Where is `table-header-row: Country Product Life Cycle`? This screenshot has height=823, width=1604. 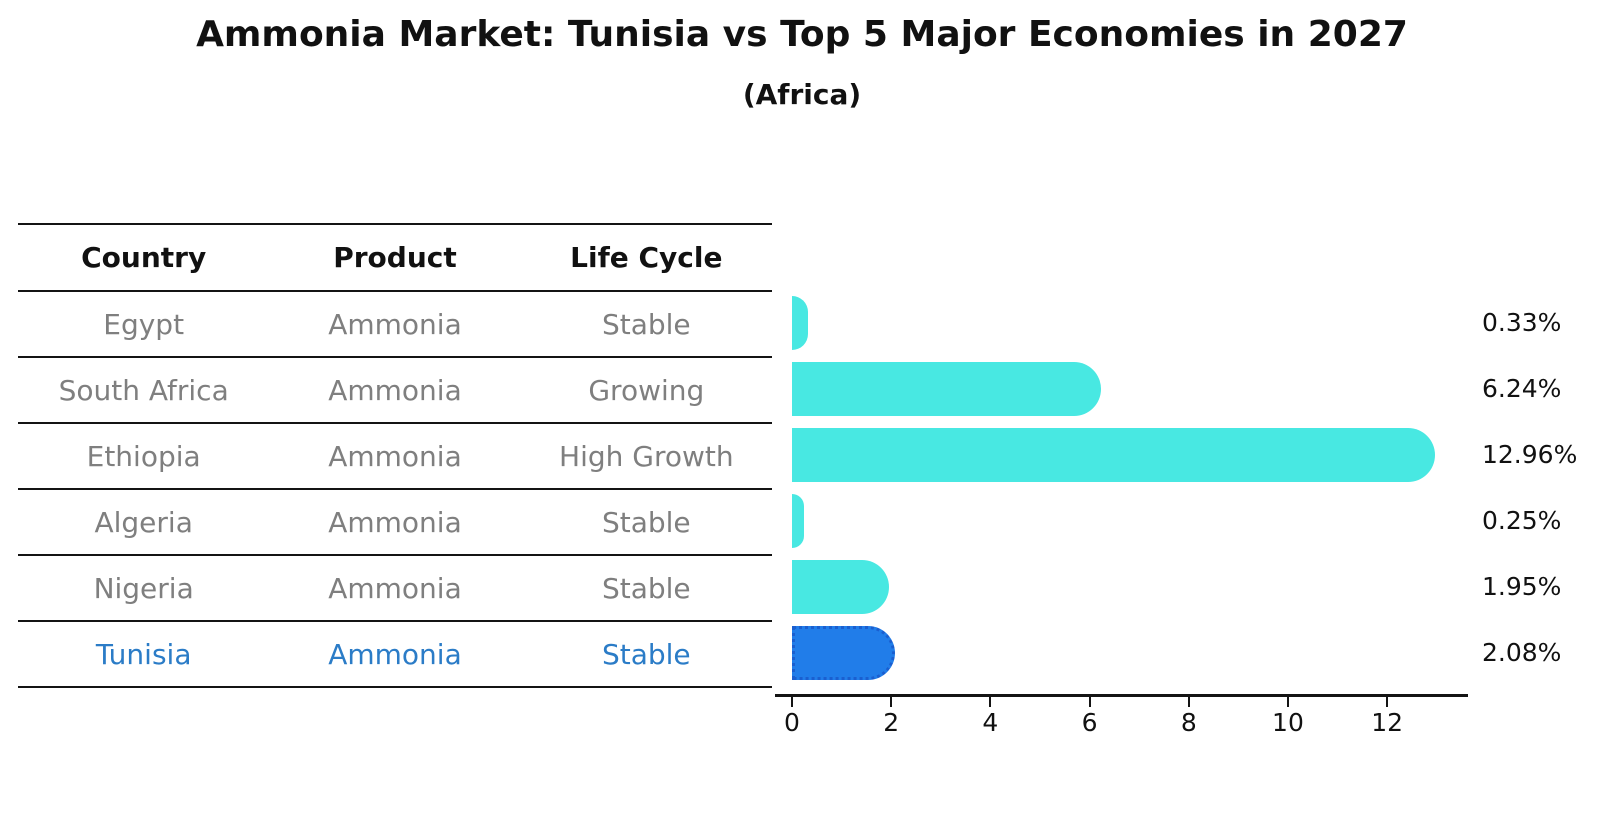
table-header-row: Country Product Life Cycle is located at coordinates (395, 258).